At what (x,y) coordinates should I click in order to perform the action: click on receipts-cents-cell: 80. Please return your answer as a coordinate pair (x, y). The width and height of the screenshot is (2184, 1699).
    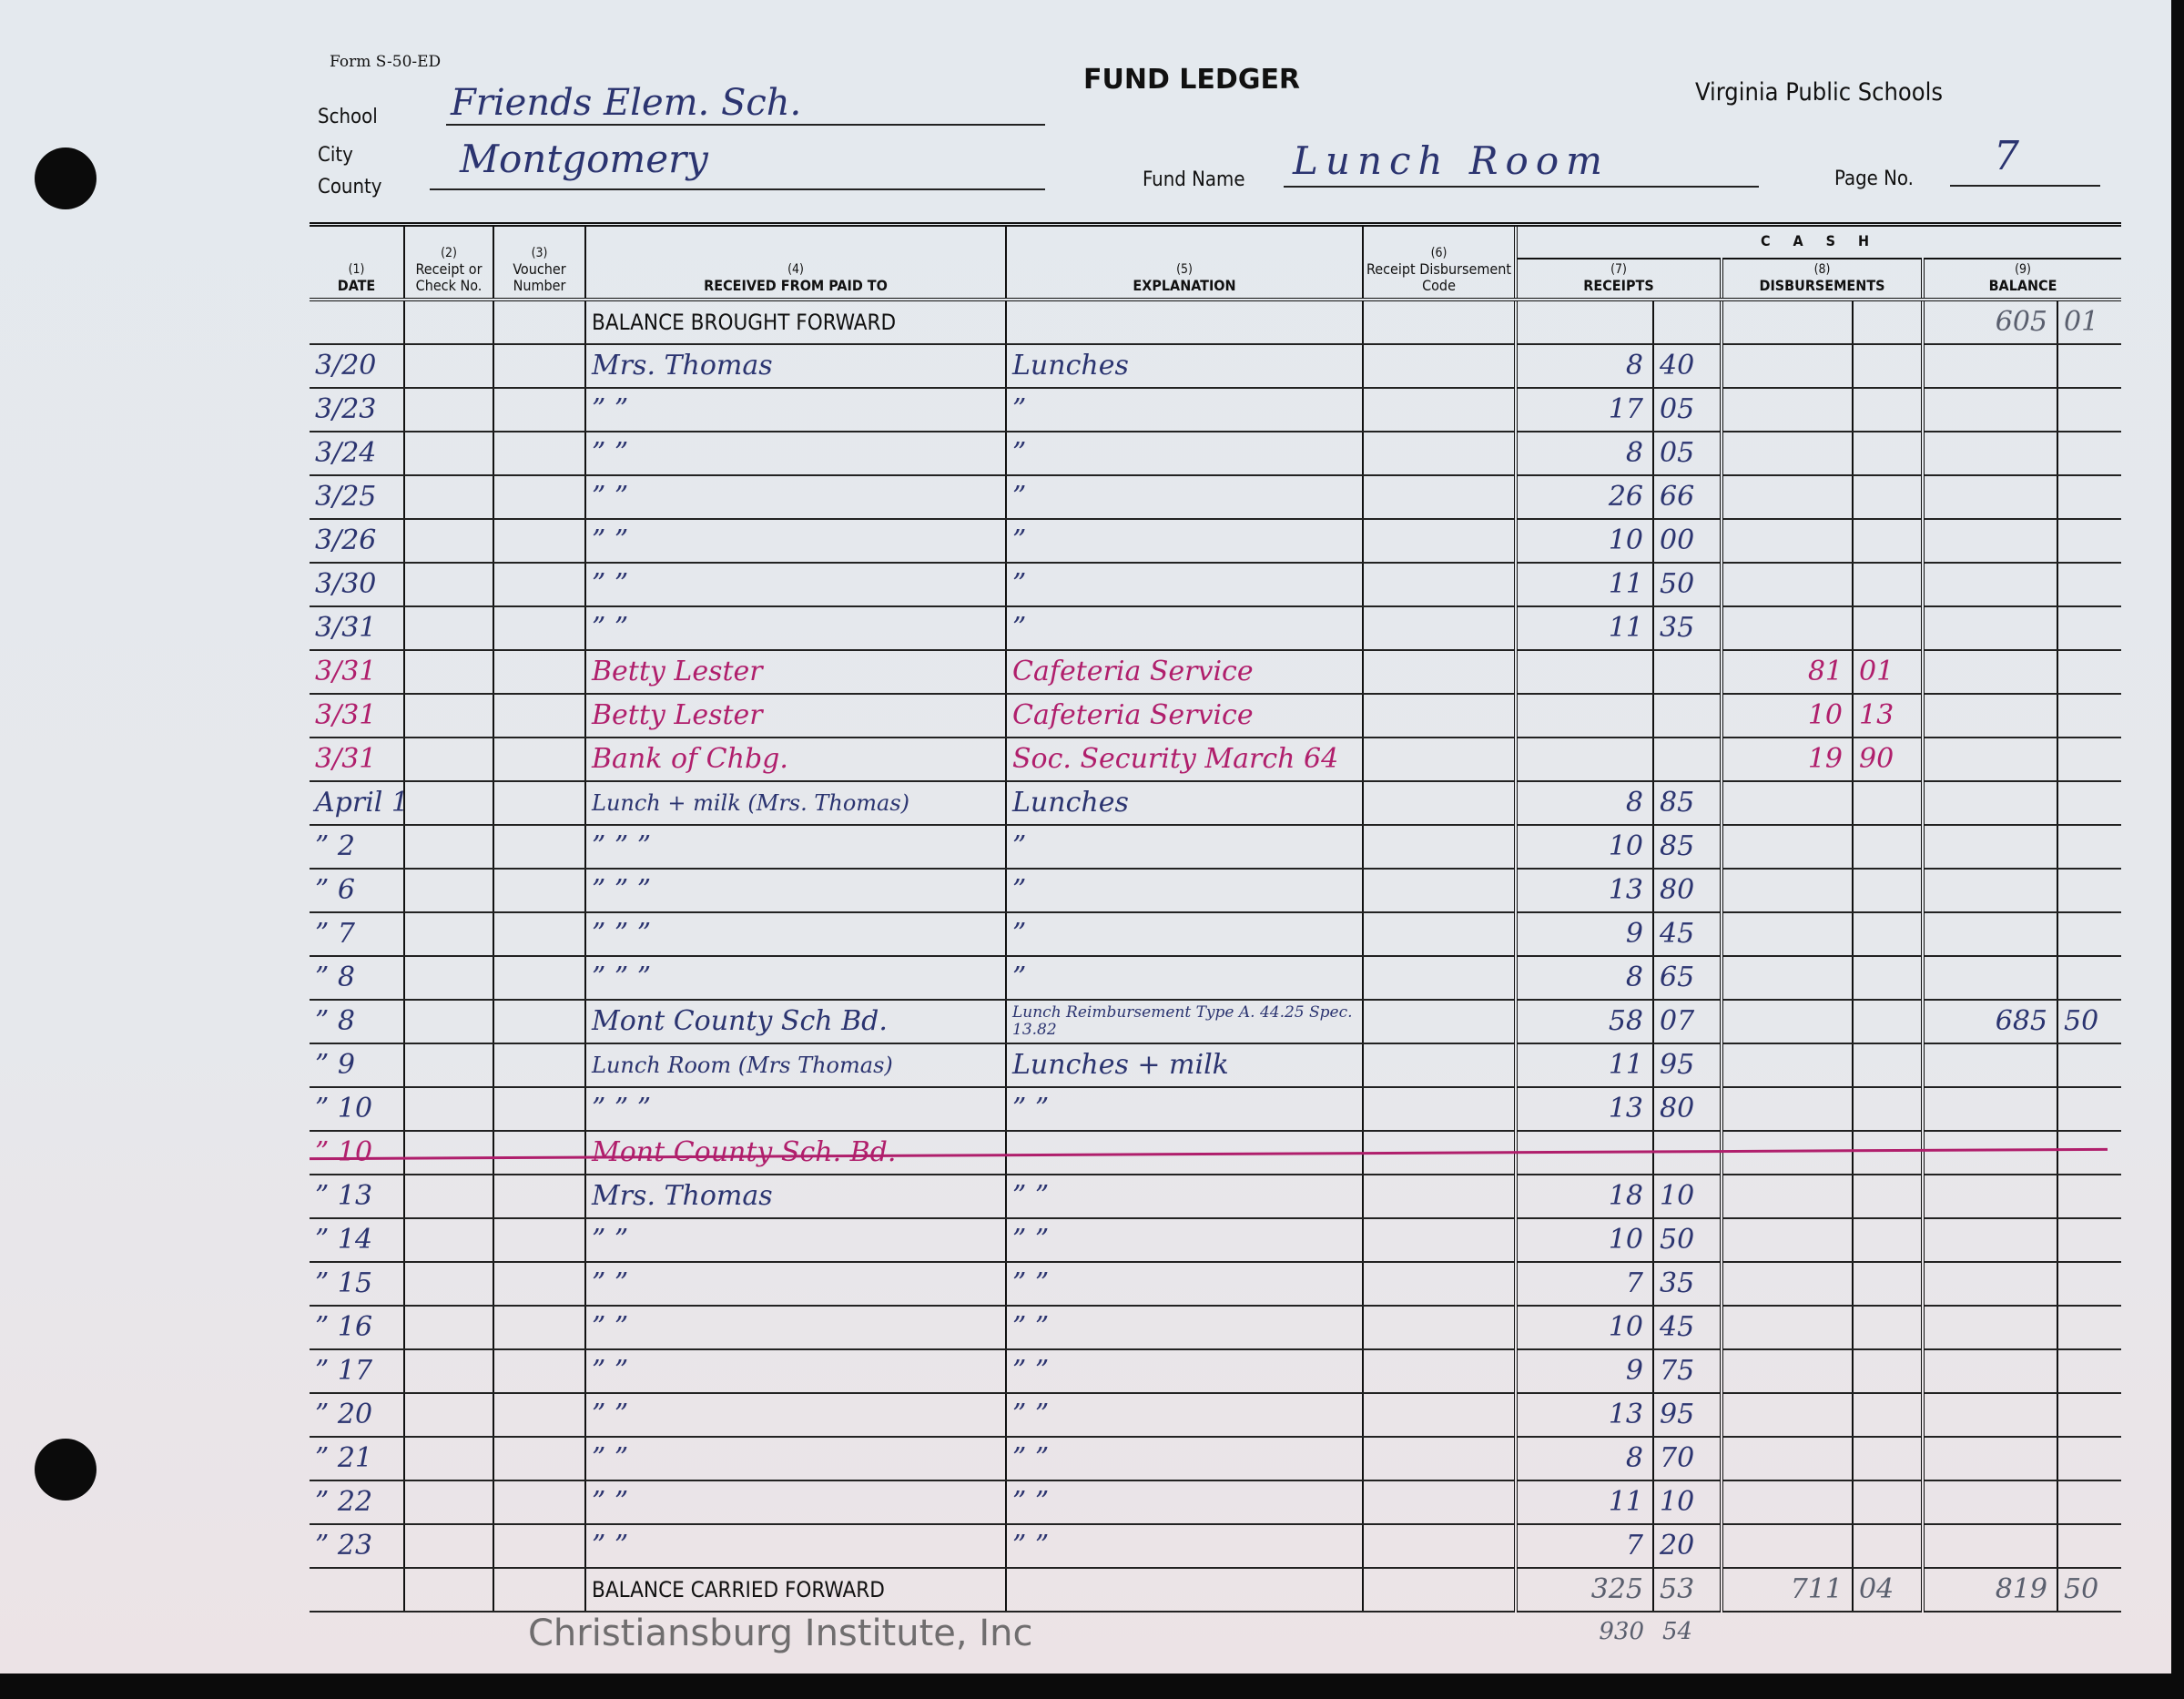
    Looking at the image, I should click on (1687, 1109).